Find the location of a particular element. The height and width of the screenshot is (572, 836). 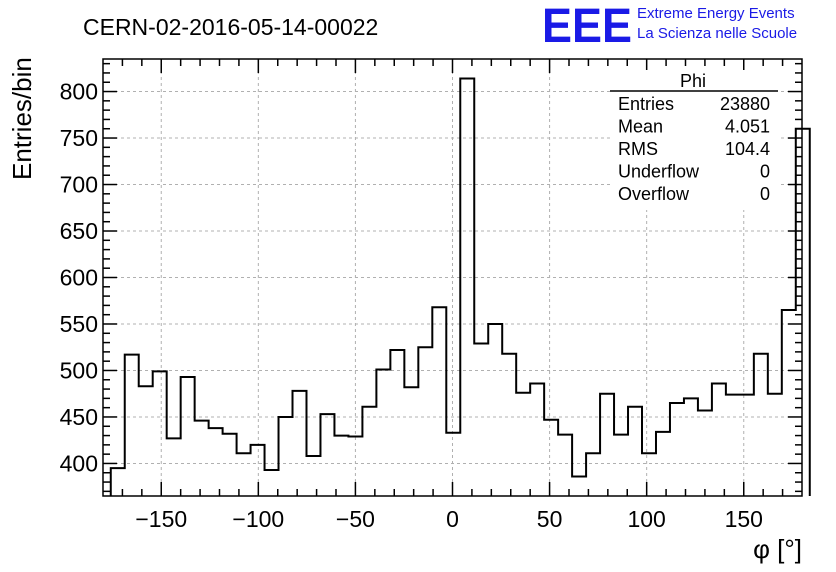

stats-label: Underflow is located at coordinates (659, 172).